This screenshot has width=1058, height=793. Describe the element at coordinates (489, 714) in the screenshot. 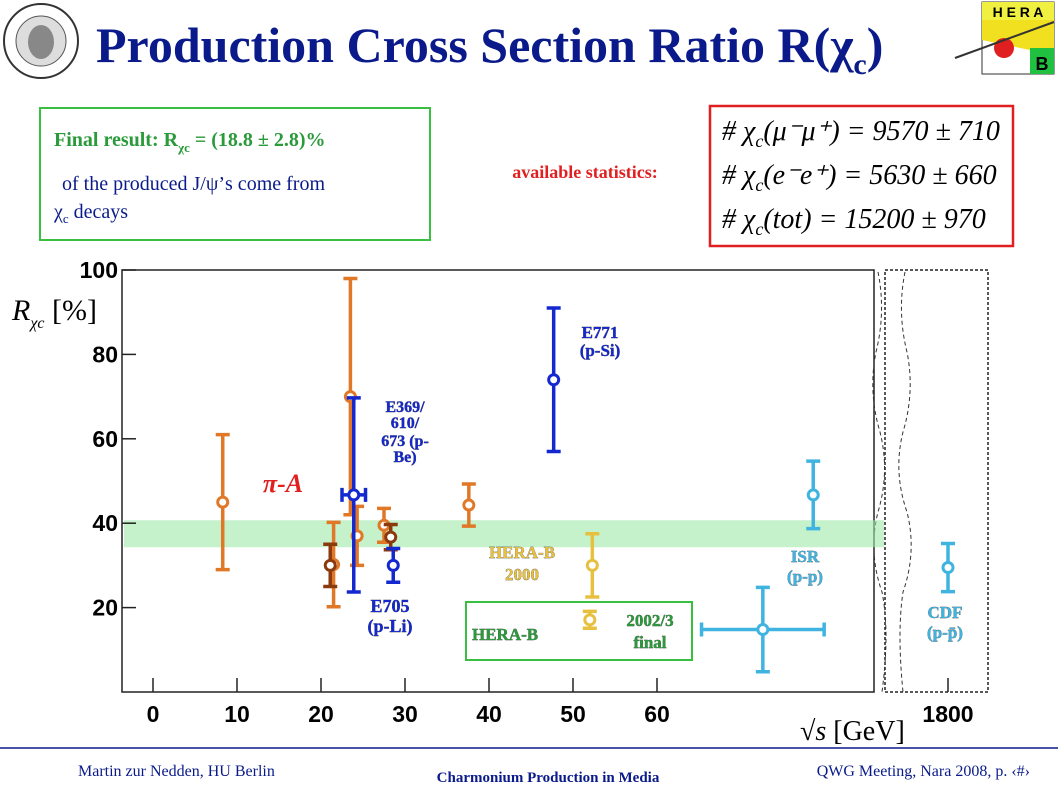

I see `x-tick-label: 40` at that location.